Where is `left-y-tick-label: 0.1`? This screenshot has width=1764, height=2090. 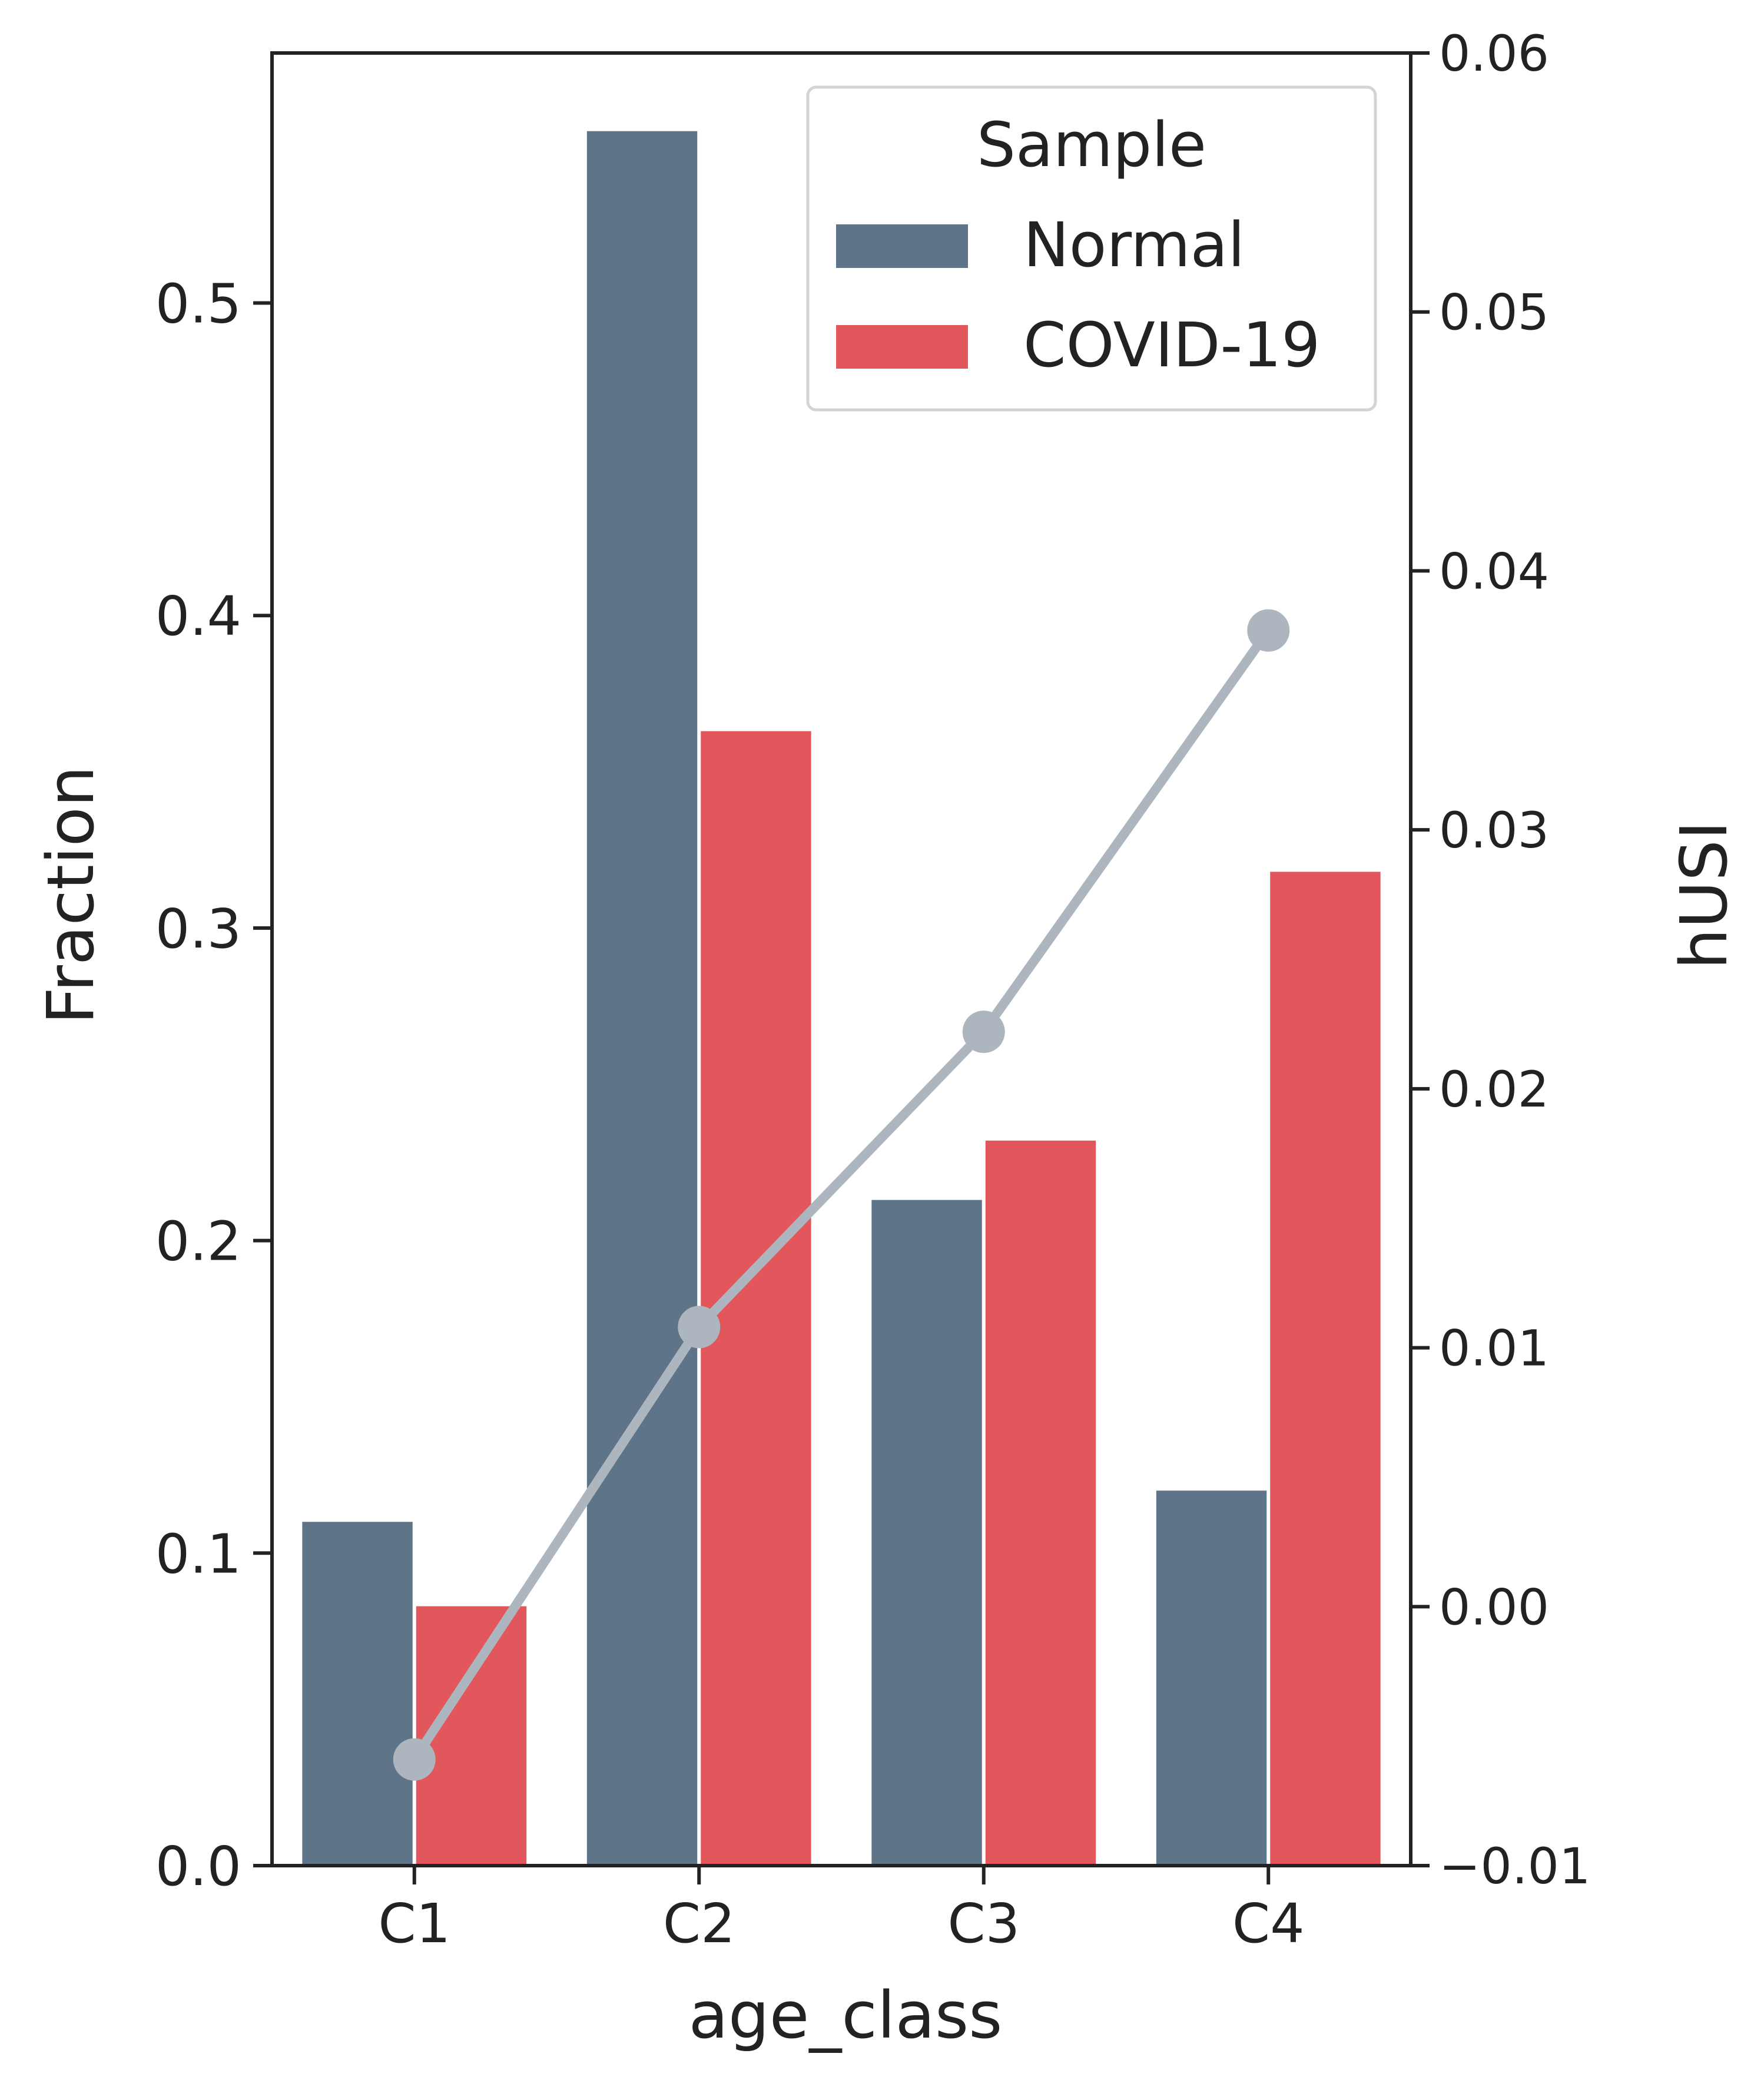 left-y-tick-label: 0.1 is located at coordinates (198, 1553).